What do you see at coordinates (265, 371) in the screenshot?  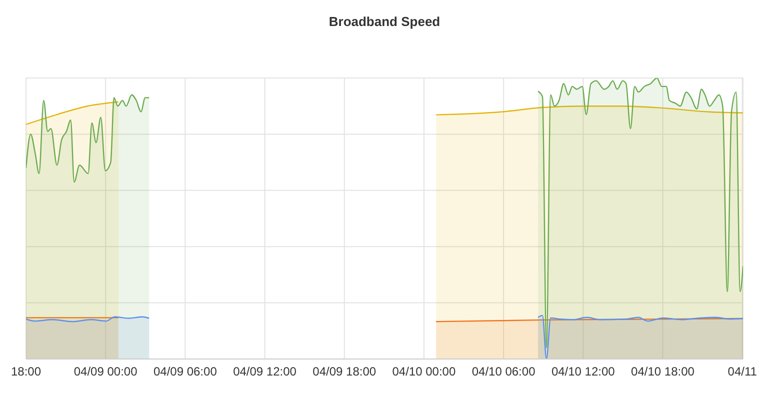 I see `x-tick-label: 04/09 12:00` at bounding box center [265, 371].